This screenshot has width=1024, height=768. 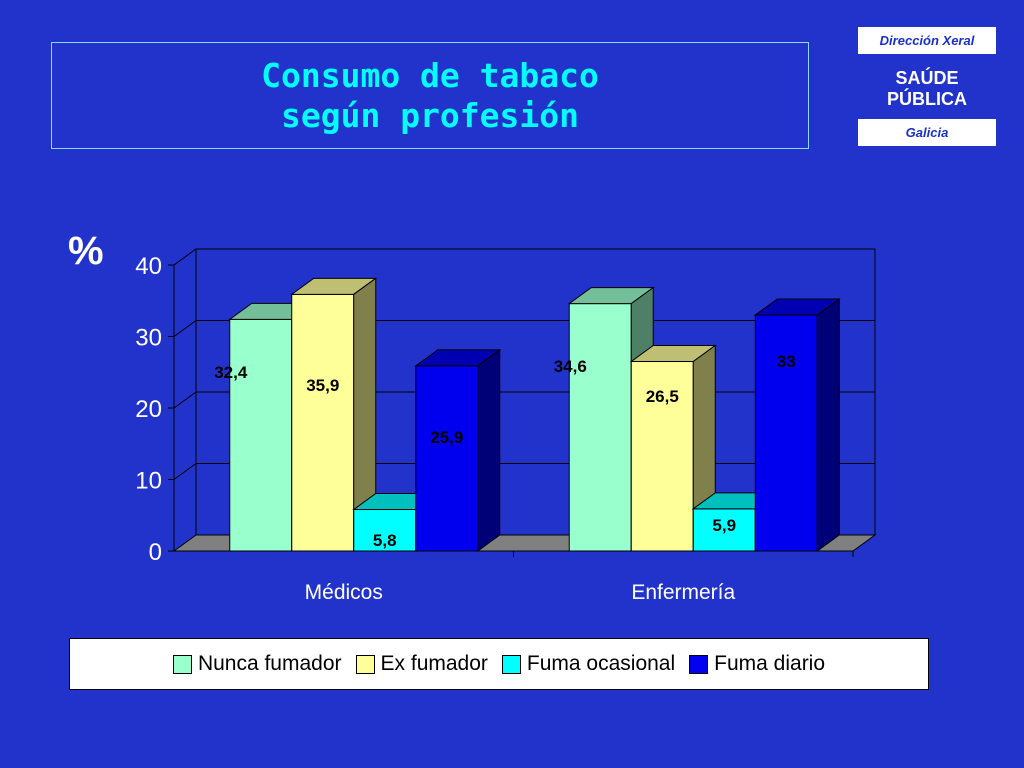 I want to click on legend-item: Ex fumador, so click(x=421, y=664).